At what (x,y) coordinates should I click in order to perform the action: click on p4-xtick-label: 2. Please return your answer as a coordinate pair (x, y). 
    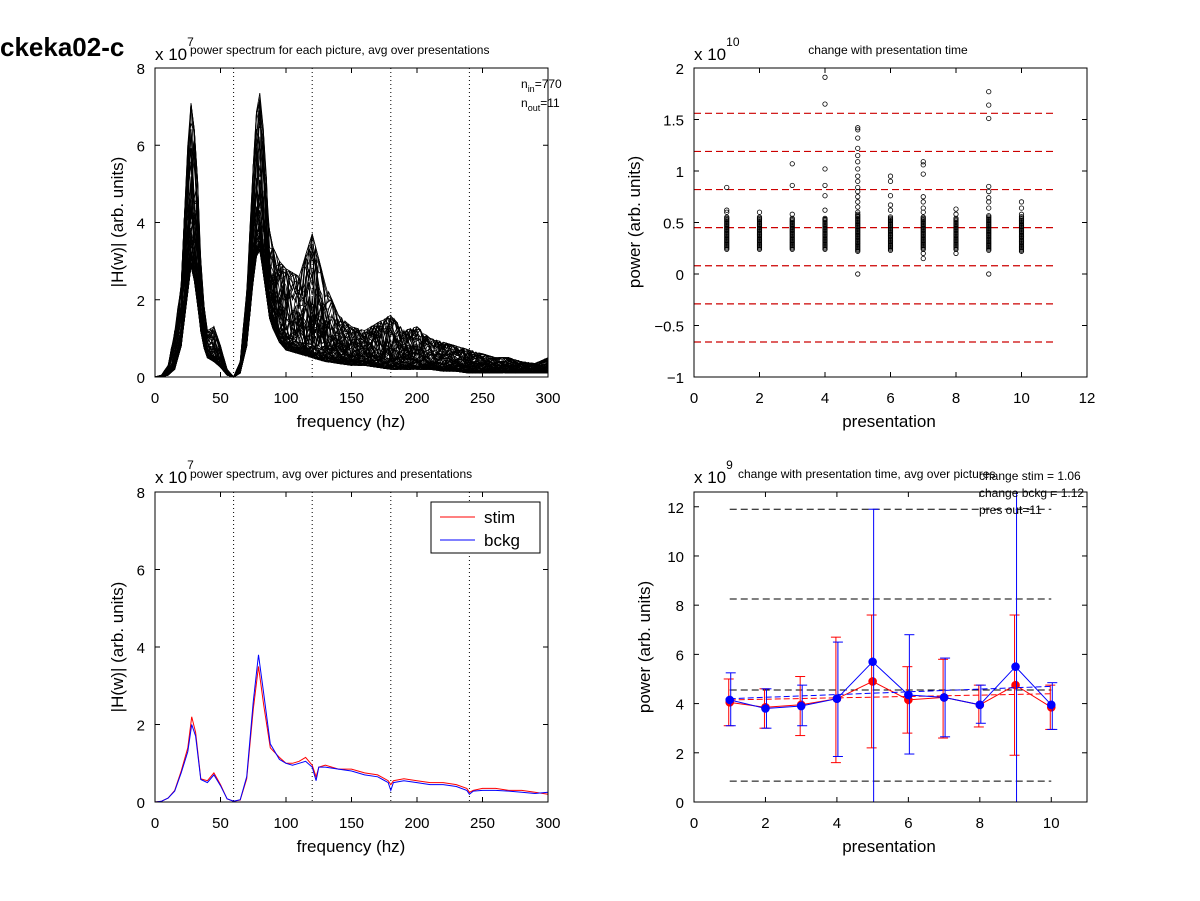
    Looking at the image, I should click on (765, 823).